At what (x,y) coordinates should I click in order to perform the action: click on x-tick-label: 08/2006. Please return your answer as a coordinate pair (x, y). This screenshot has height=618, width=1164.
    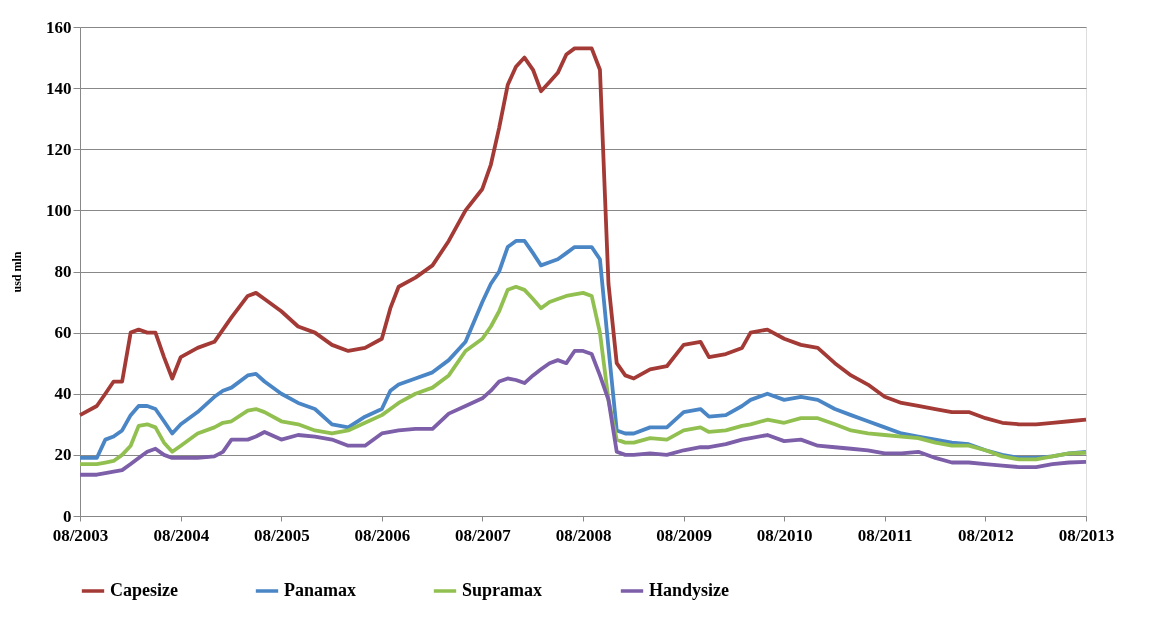
    Looking at the image, I should click on (382, 535).